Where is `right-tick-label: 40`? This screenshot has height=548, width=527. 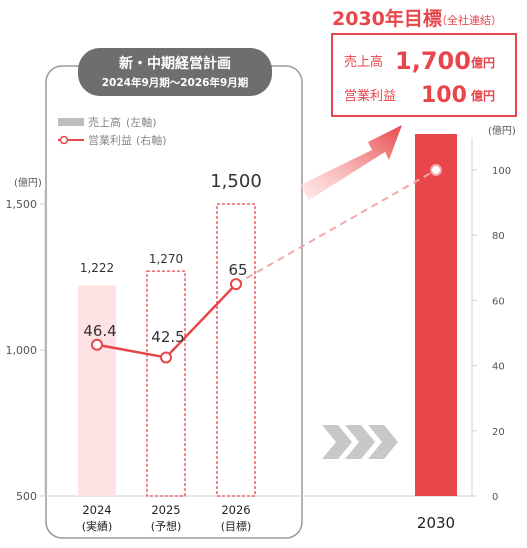 right-tick-label: 40 is located at coordinates (498, 367).